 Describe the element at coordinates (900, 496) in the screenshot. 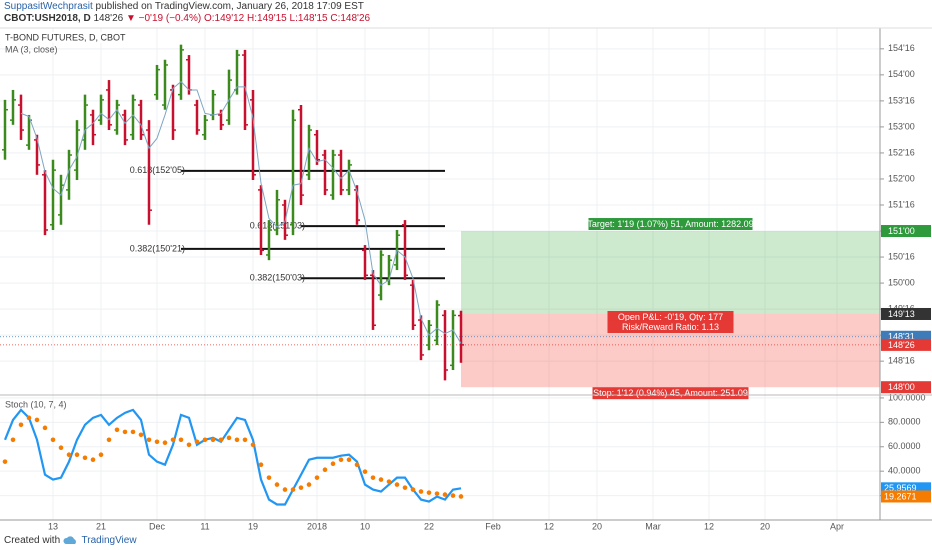

I see `last-value-label: 19.2671` at that location.